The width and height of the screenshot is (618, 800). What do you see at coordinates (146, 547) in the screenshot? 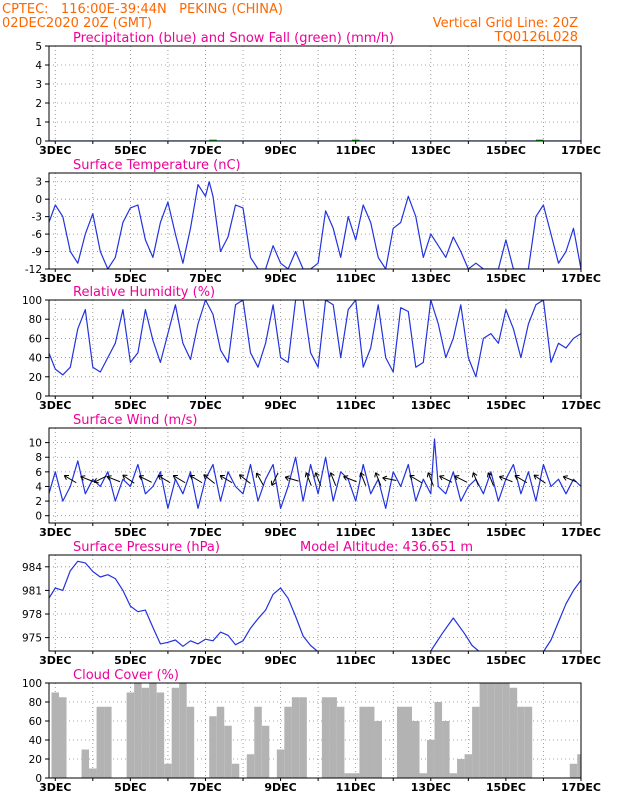
I see `panel-title: Surface Pressure (hPa)` at bounding box center [146, 547].